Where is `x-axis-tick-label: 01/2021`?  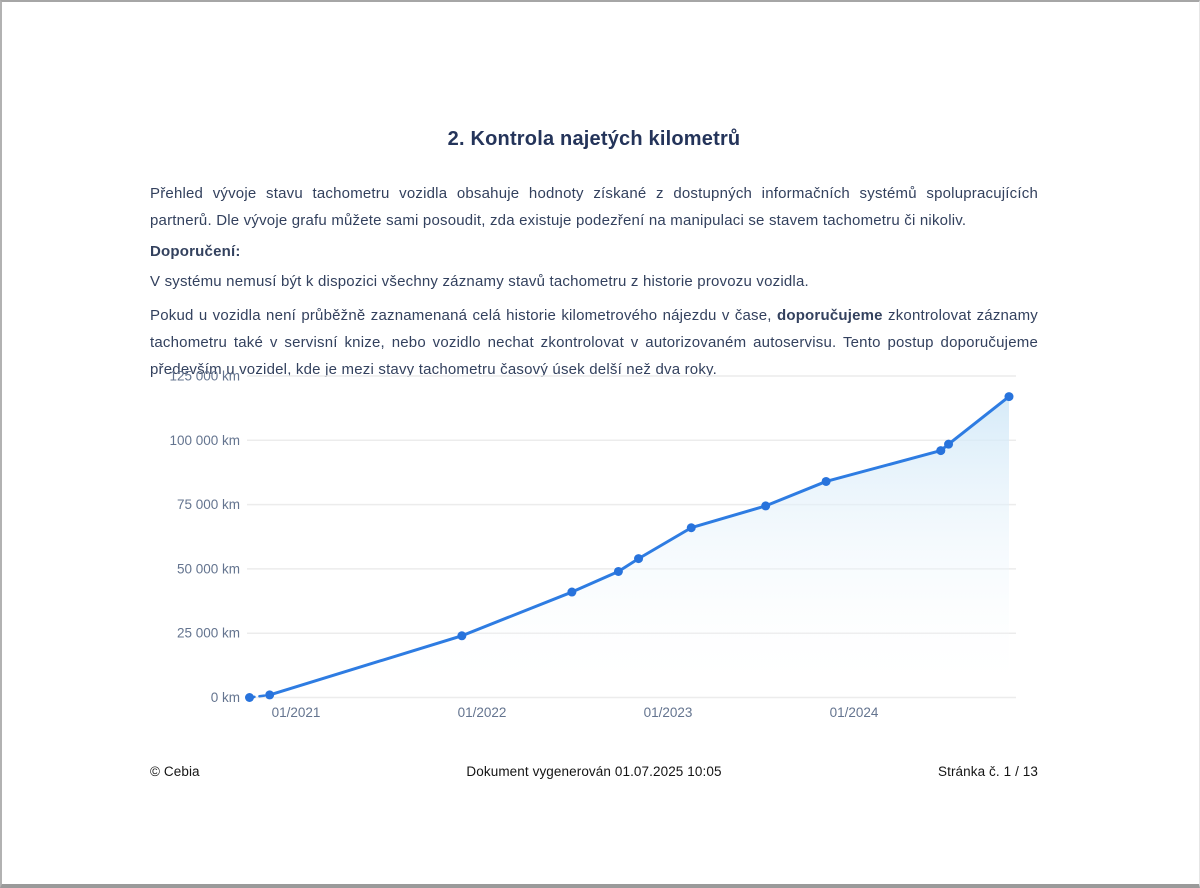
x-axis-tick-label: 01/2021 is located at coordinates (296, 712).